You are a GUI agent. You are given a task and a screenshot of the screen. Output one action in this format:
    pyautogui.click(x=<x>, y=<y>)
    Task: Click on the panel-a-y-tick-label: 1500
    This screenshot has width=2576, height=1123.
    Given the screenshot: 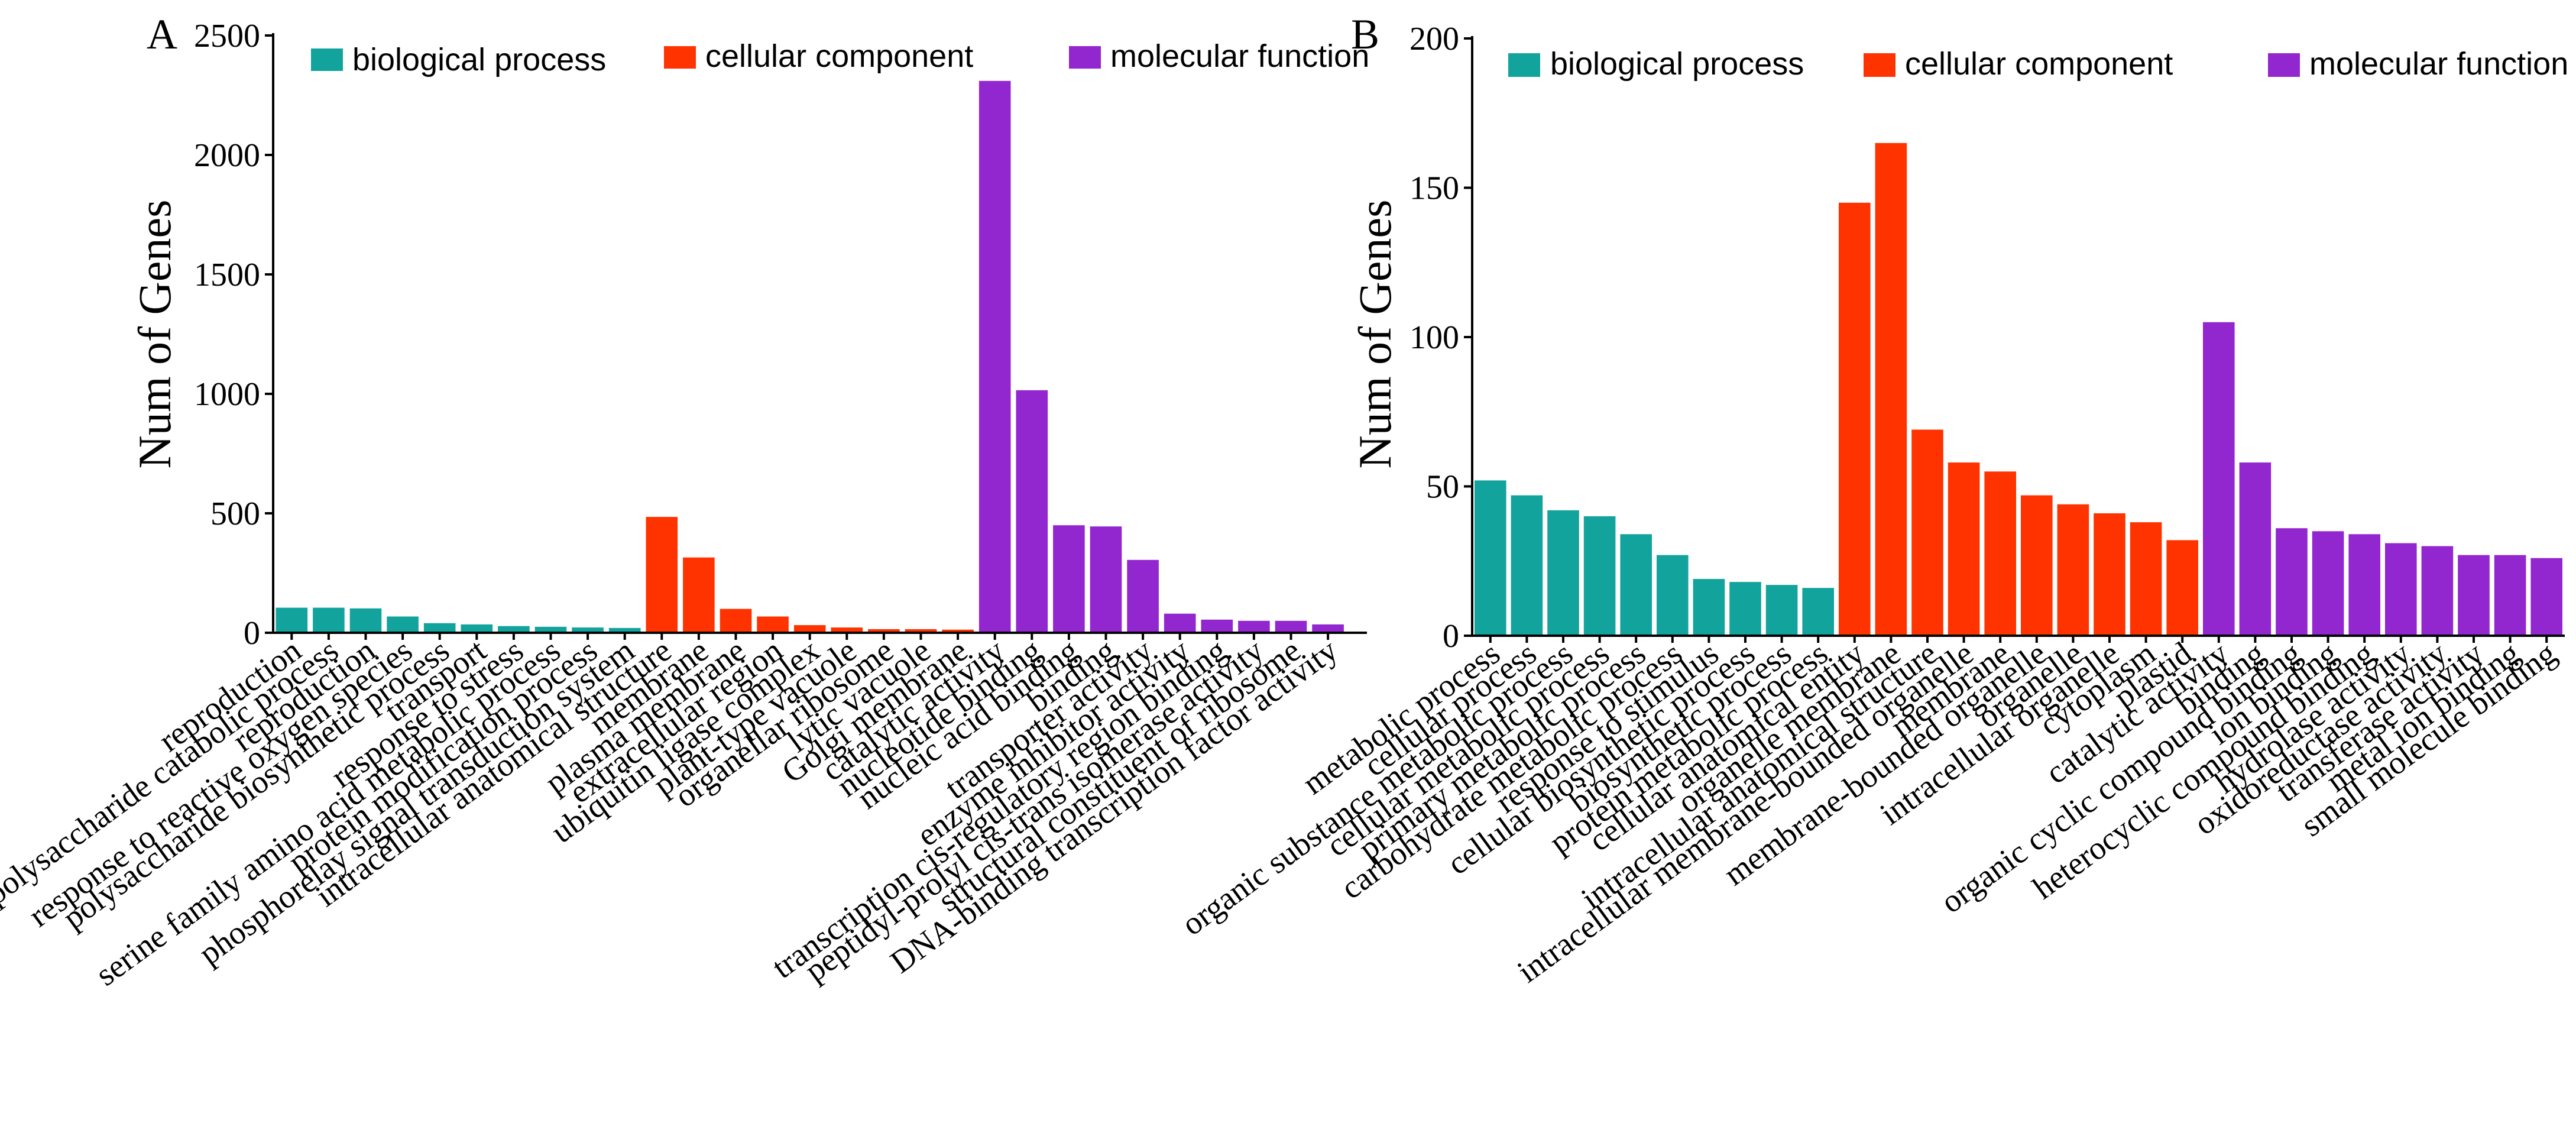 What is the action you would take?
    pyautogui.click(x=227, y=275)
    